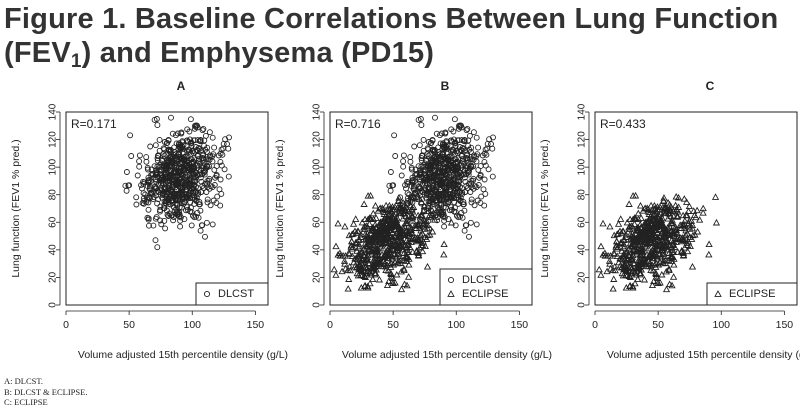 The image size is (800, 408). What do you see at coordinates (53, 250) in the screenshot?
I see `y-tick-label: 40` at bounding box center [53, 250].